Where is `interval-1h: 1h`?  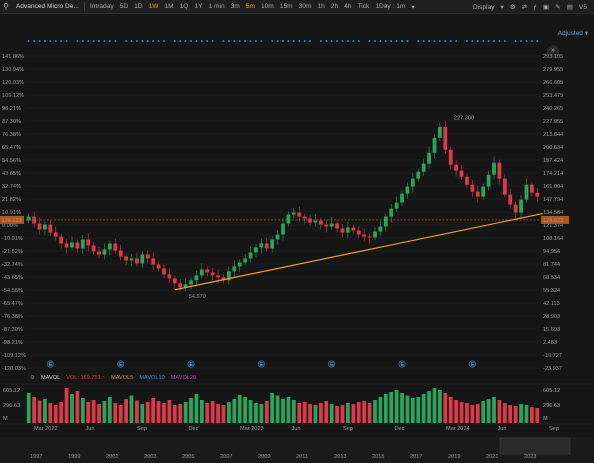 interval-1h: 1h is located at coordinates (321, 6).